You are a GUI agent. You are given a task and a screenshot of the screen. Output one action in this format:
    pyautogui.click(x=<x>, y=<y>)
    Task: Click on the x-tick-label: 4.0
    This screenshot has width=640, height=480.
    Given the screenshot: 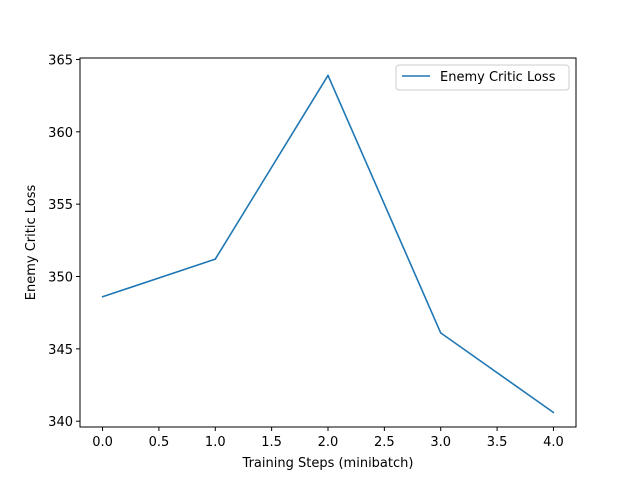 What is the action you would take?
    pyautogui.click(x=553, y=442)
    